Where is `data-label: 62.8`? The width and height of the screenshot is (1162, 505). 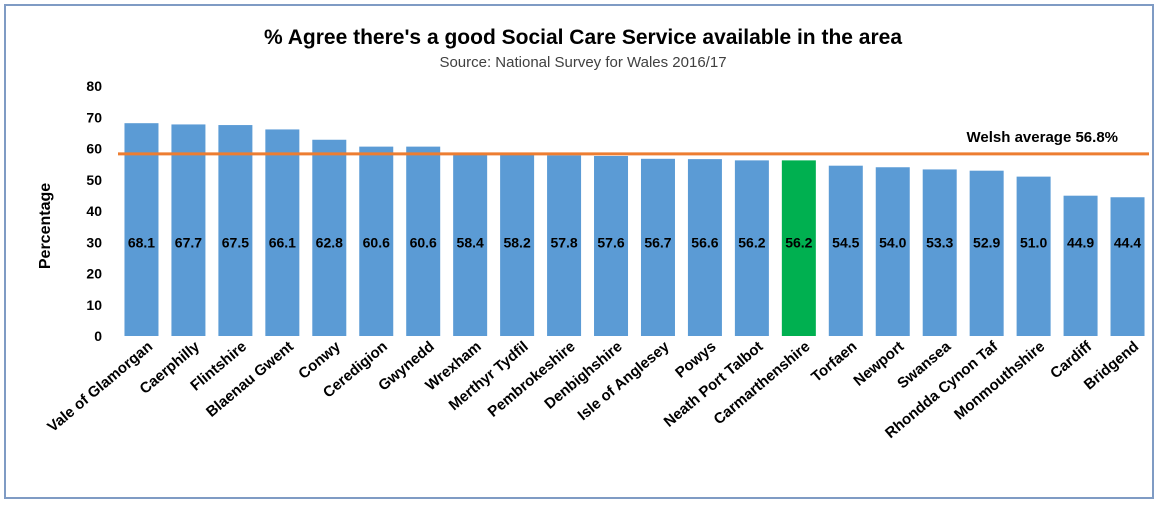
data-label: 62.8 is located at coordinates (329, 242).